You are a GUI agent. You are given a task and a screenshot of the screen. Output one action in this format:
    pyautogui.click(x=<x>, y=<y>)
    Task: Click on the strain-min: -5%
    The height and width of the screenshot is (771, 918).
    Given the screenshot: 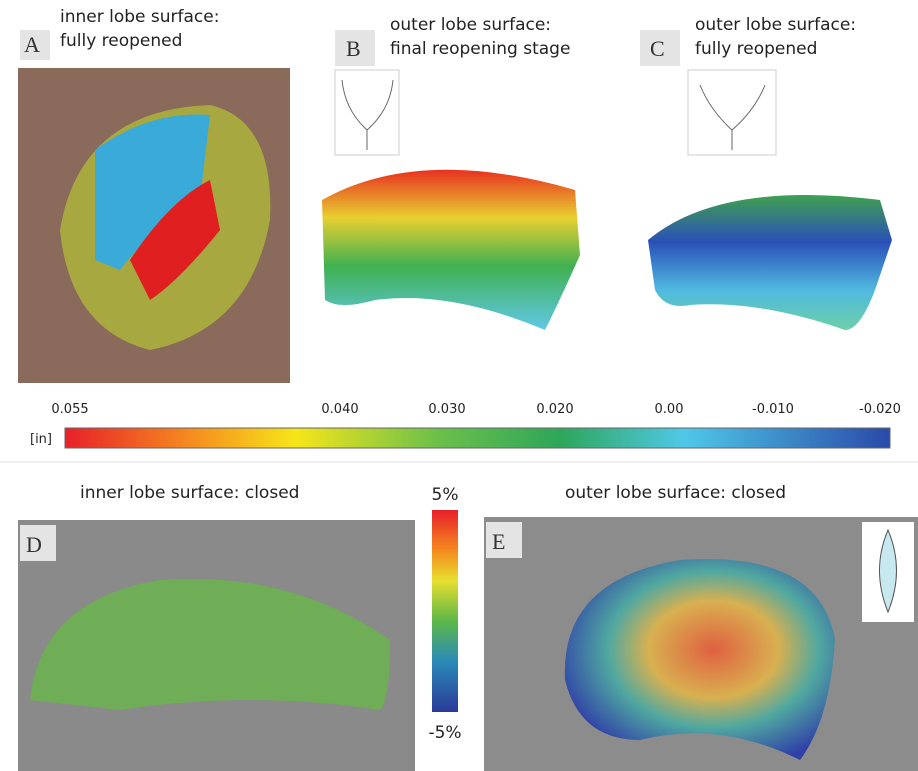 What is the action you would take?
    pyautogui.click(x=444, y=733)
    